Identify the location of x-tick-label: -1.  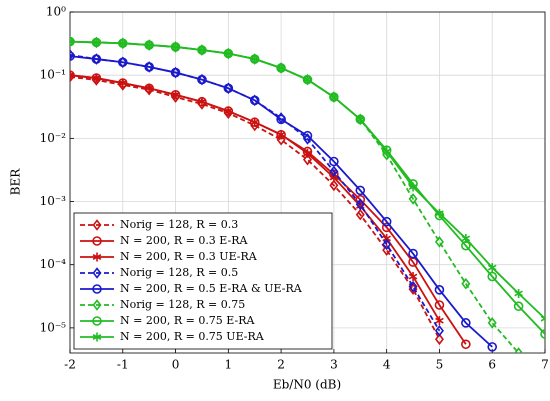
(123, 365).